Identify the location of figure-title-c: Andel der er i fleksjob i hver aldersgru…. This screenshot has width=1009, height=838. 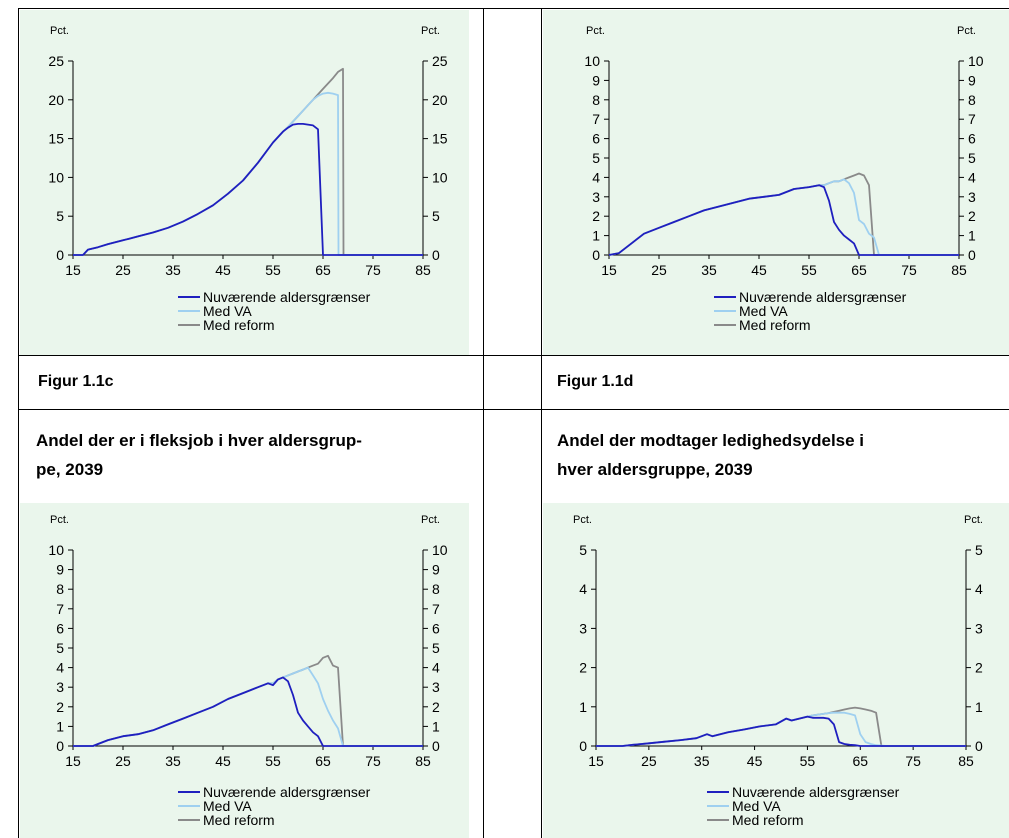
(256, 455).